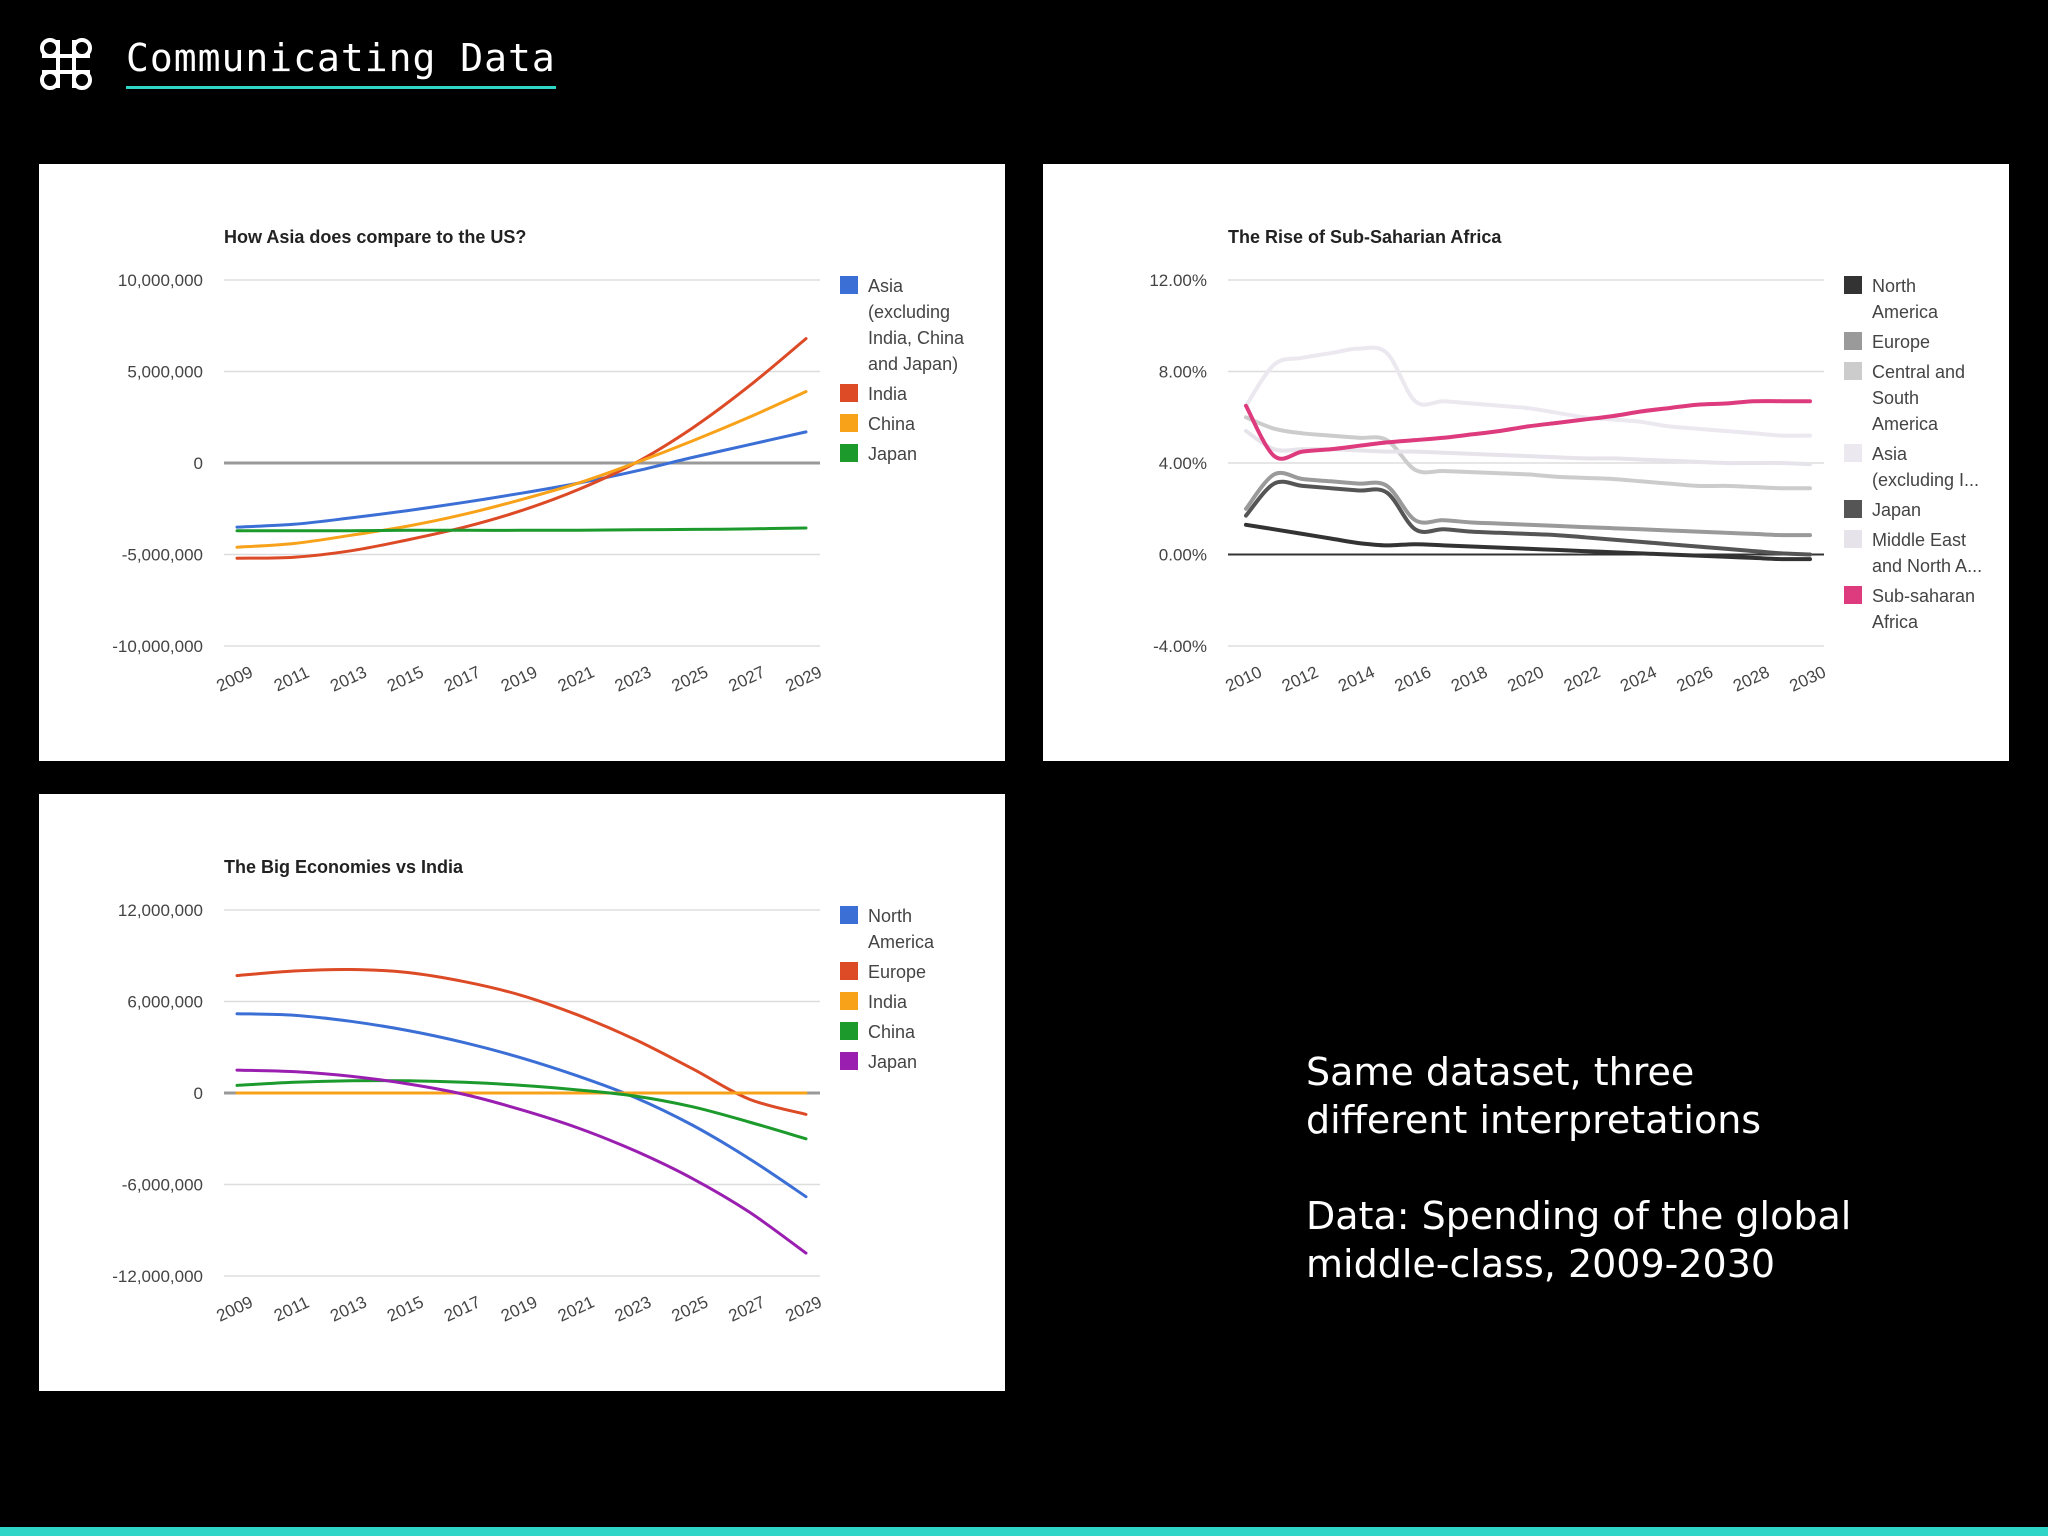 The width and height of the screenshot is (2048, 1536). What do you see at coordinates (1923, 596) in the screenshot?
I see `legend-label: Sub-saharan` at bounding box center [1923, 596].